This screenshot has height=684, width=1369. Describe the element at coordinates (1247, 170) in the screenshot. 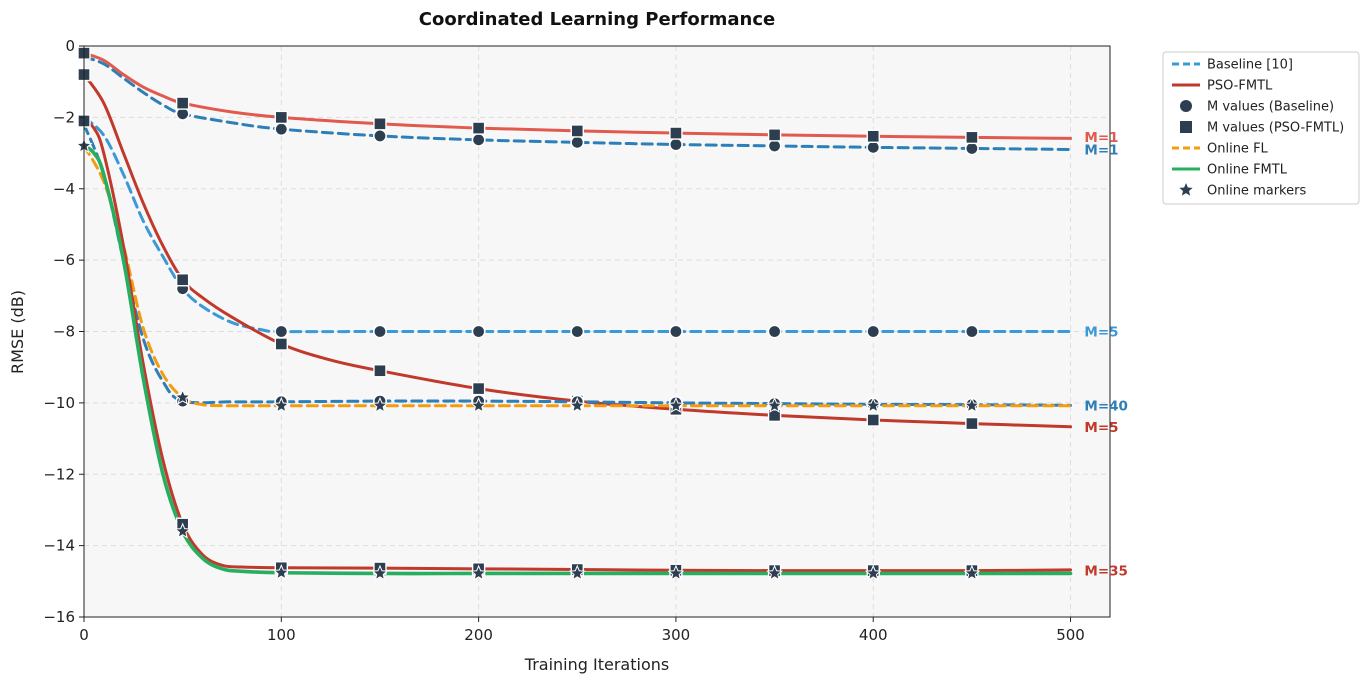

I see `legend-label: Online FMTL` at that location.